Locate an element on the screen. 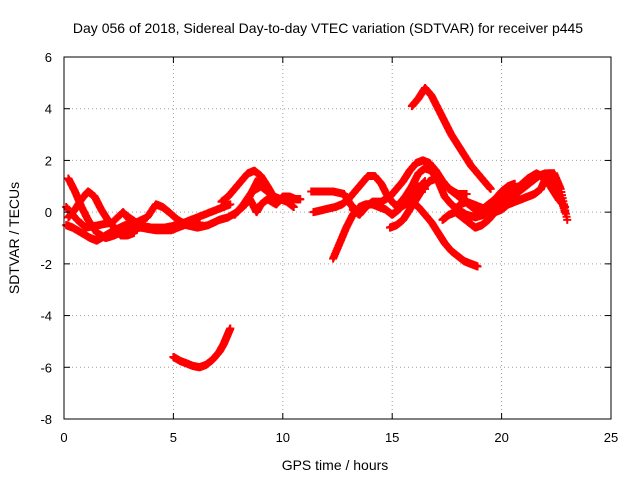  y-tick-label: 2 is located at coordinates (48, 160).